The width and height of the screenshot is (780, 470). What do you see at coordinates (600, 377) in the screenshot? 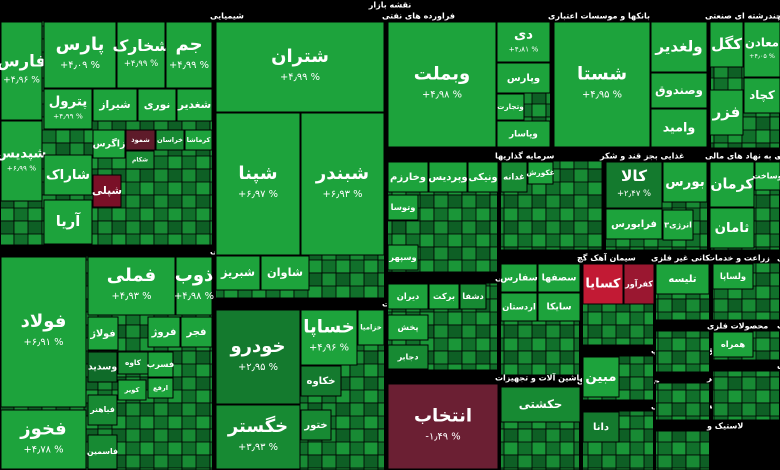
I see `stock-name: مبین` at bounding box center [600, 377].